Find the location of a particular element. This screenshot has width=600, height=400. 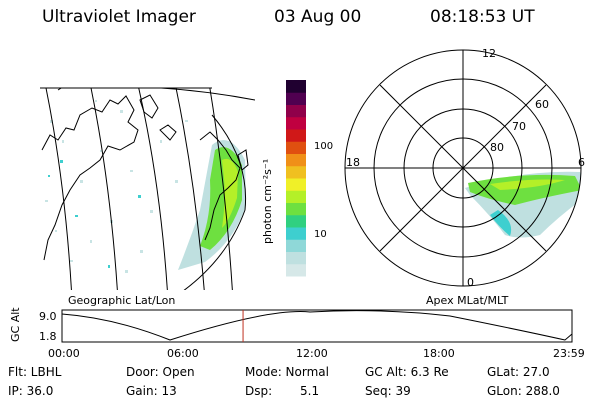

mlt-label-6: 6 is located at coordinates (581, 162).